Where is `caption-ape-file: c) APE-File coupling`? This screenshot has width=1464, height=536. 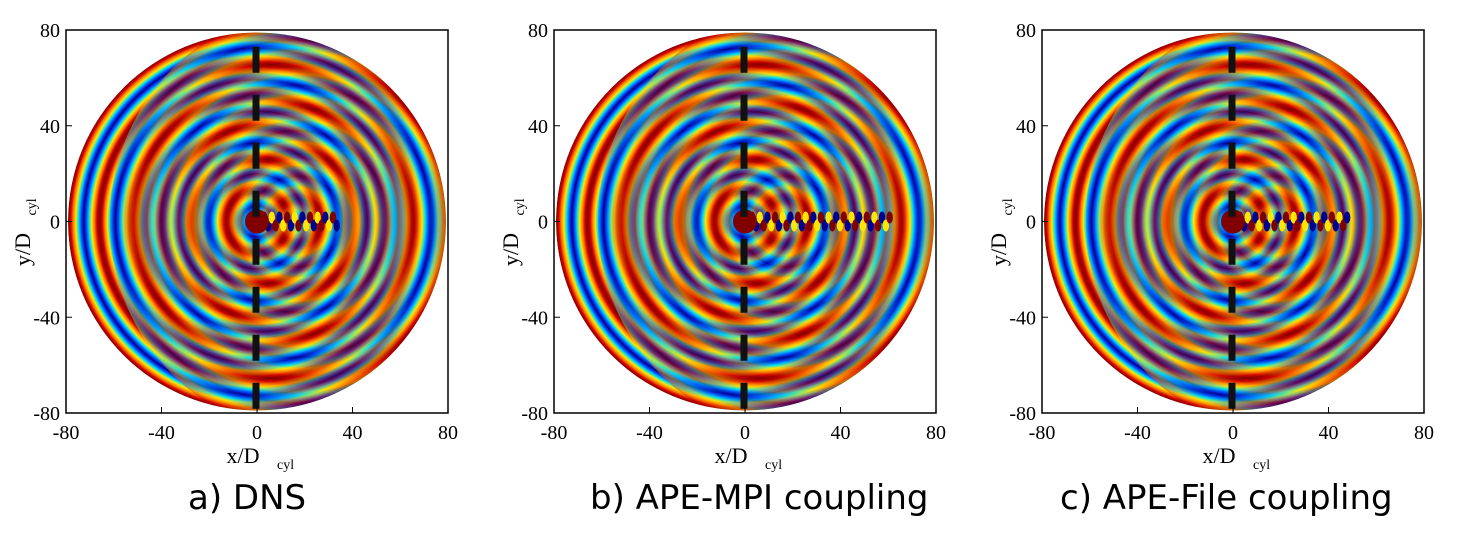 caption-ape-file: c) APE-File coupling is located at coordinates (1226, 498).